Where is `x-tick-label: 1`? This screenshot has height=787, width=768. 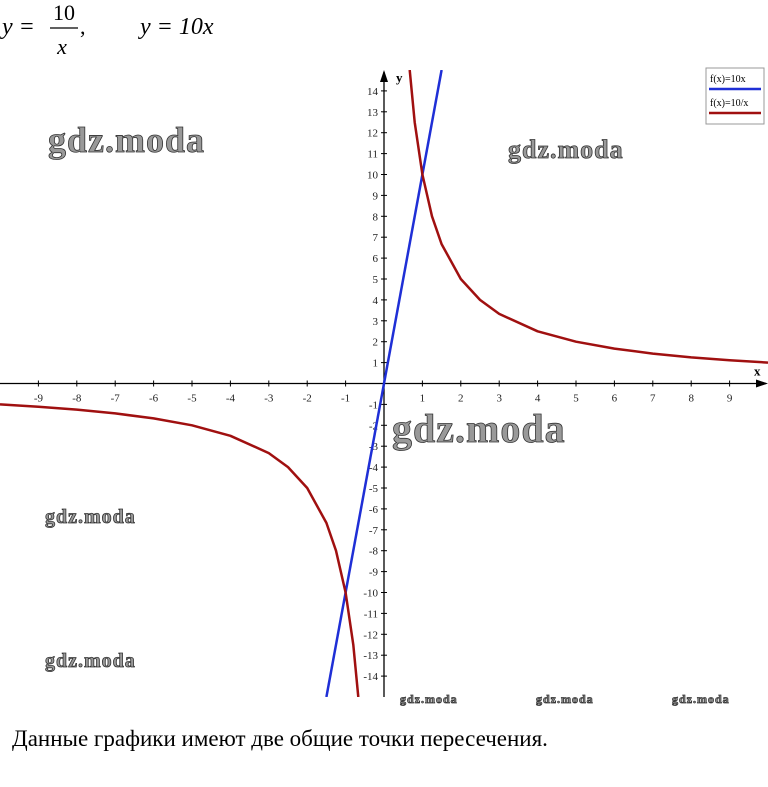 x-tick-label: 1 is located at coordinates (423, 399).